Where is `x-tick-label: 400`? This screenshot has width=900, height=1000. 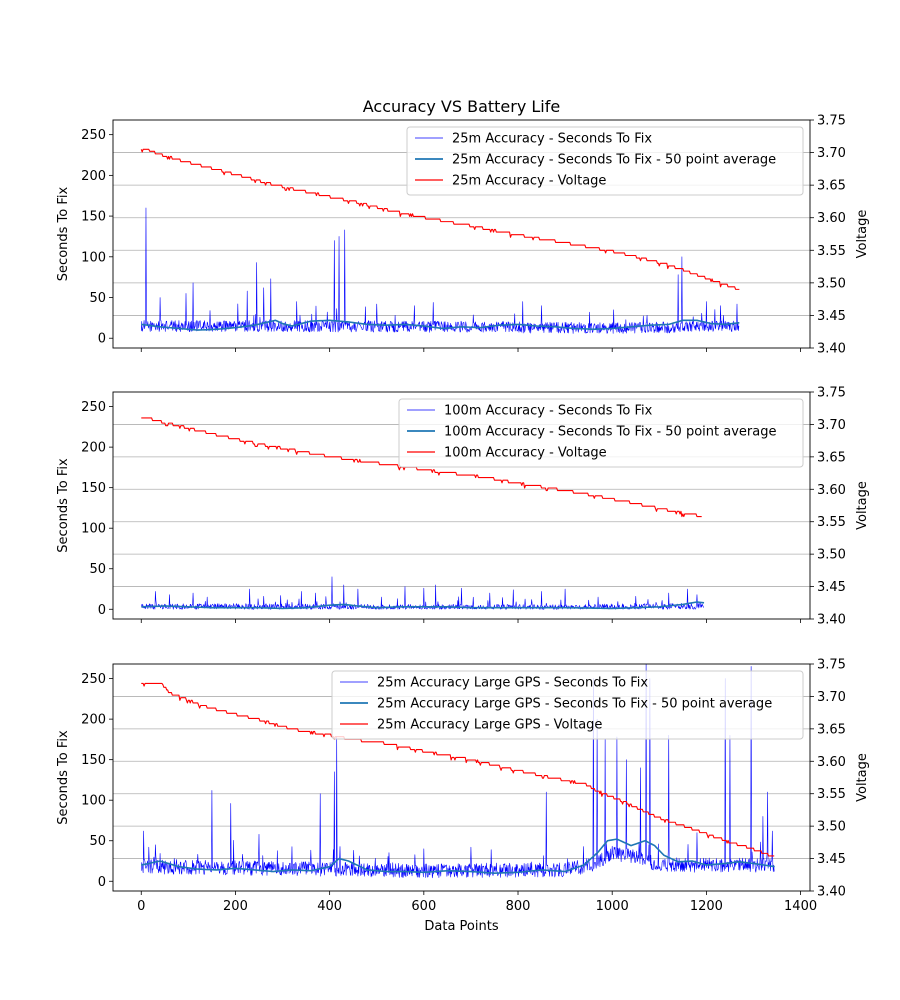 x-tick-label: 400 is located at coordinates (329, 906).